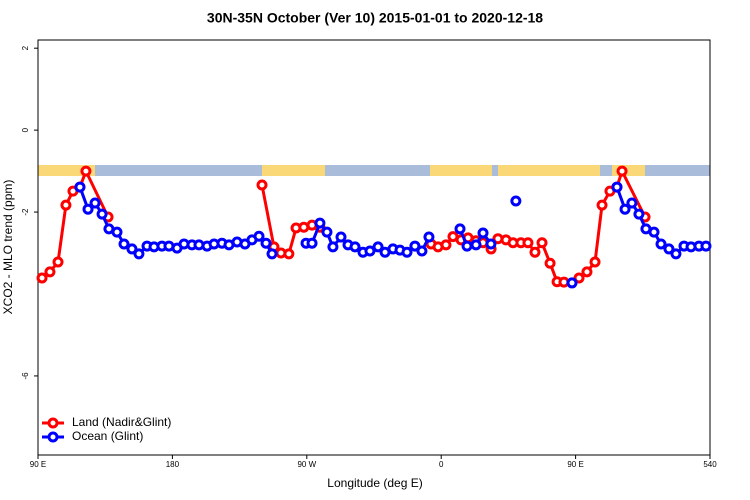  What do you see at coordinates (173, 464) in the screenshot?
I see `x-tick-label: 180` at bounding box center [173, 464].